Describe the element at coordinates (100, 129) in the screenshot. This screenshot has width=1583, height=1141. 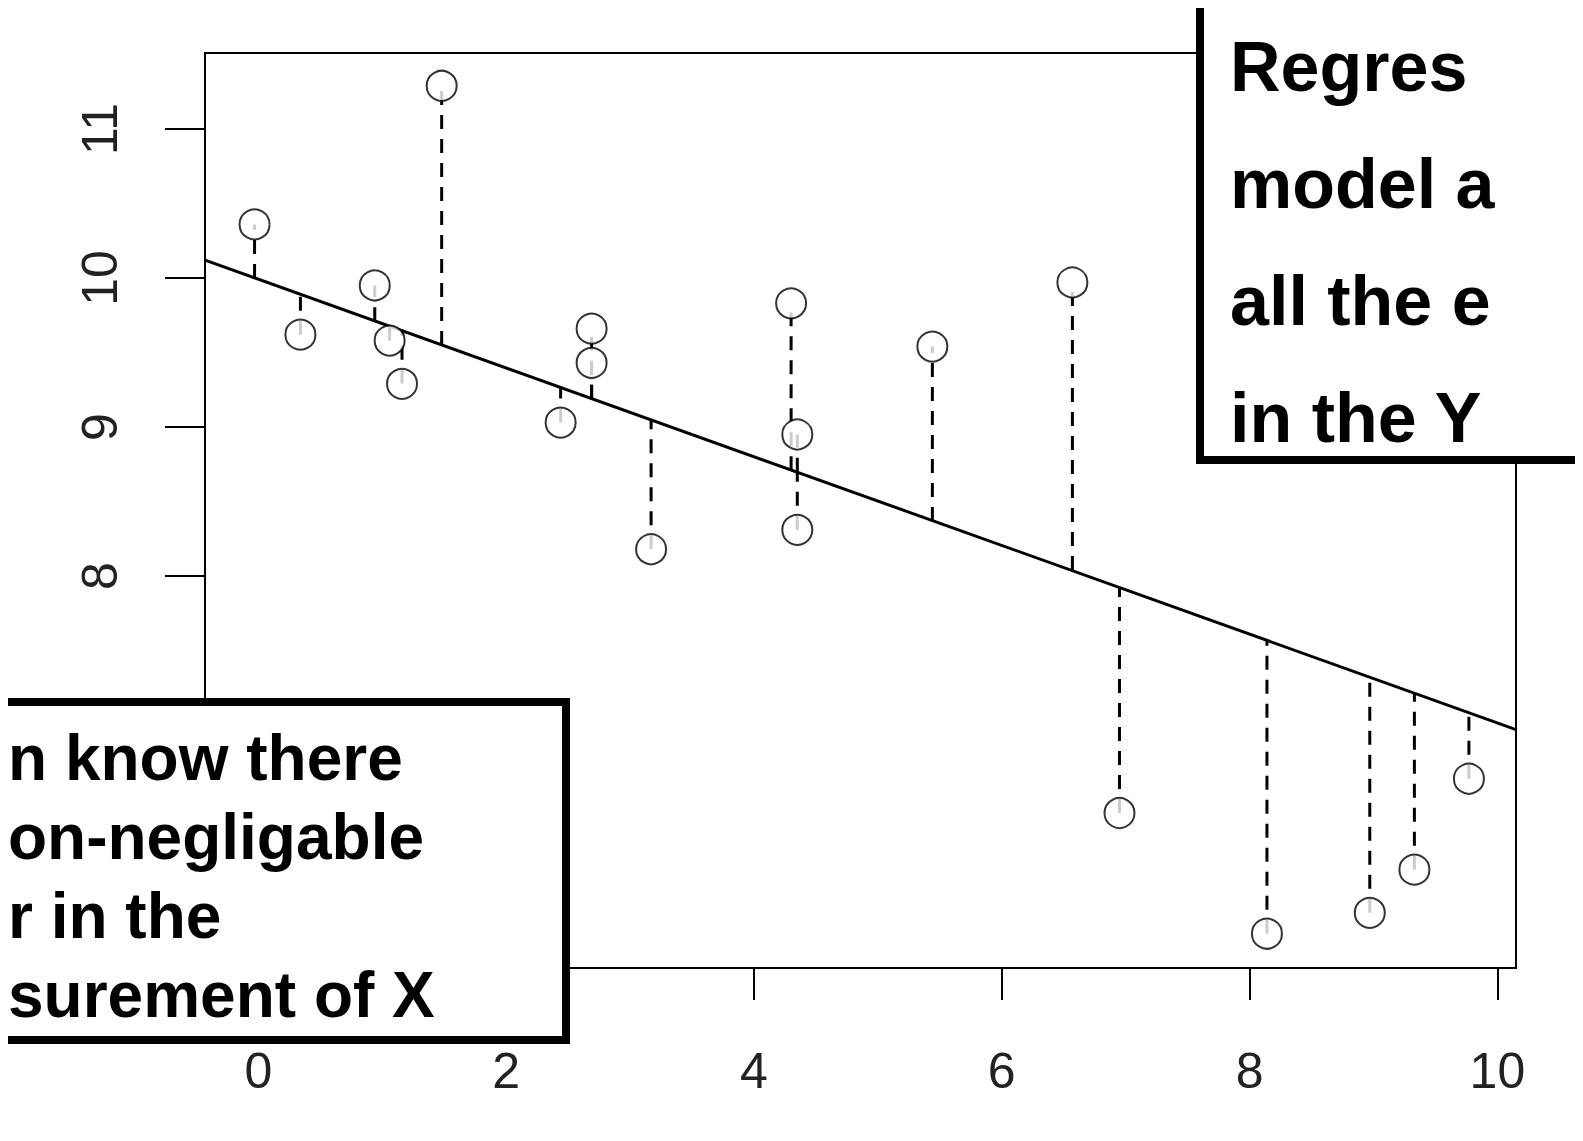
I see `y-tick-label: 11` at that location.